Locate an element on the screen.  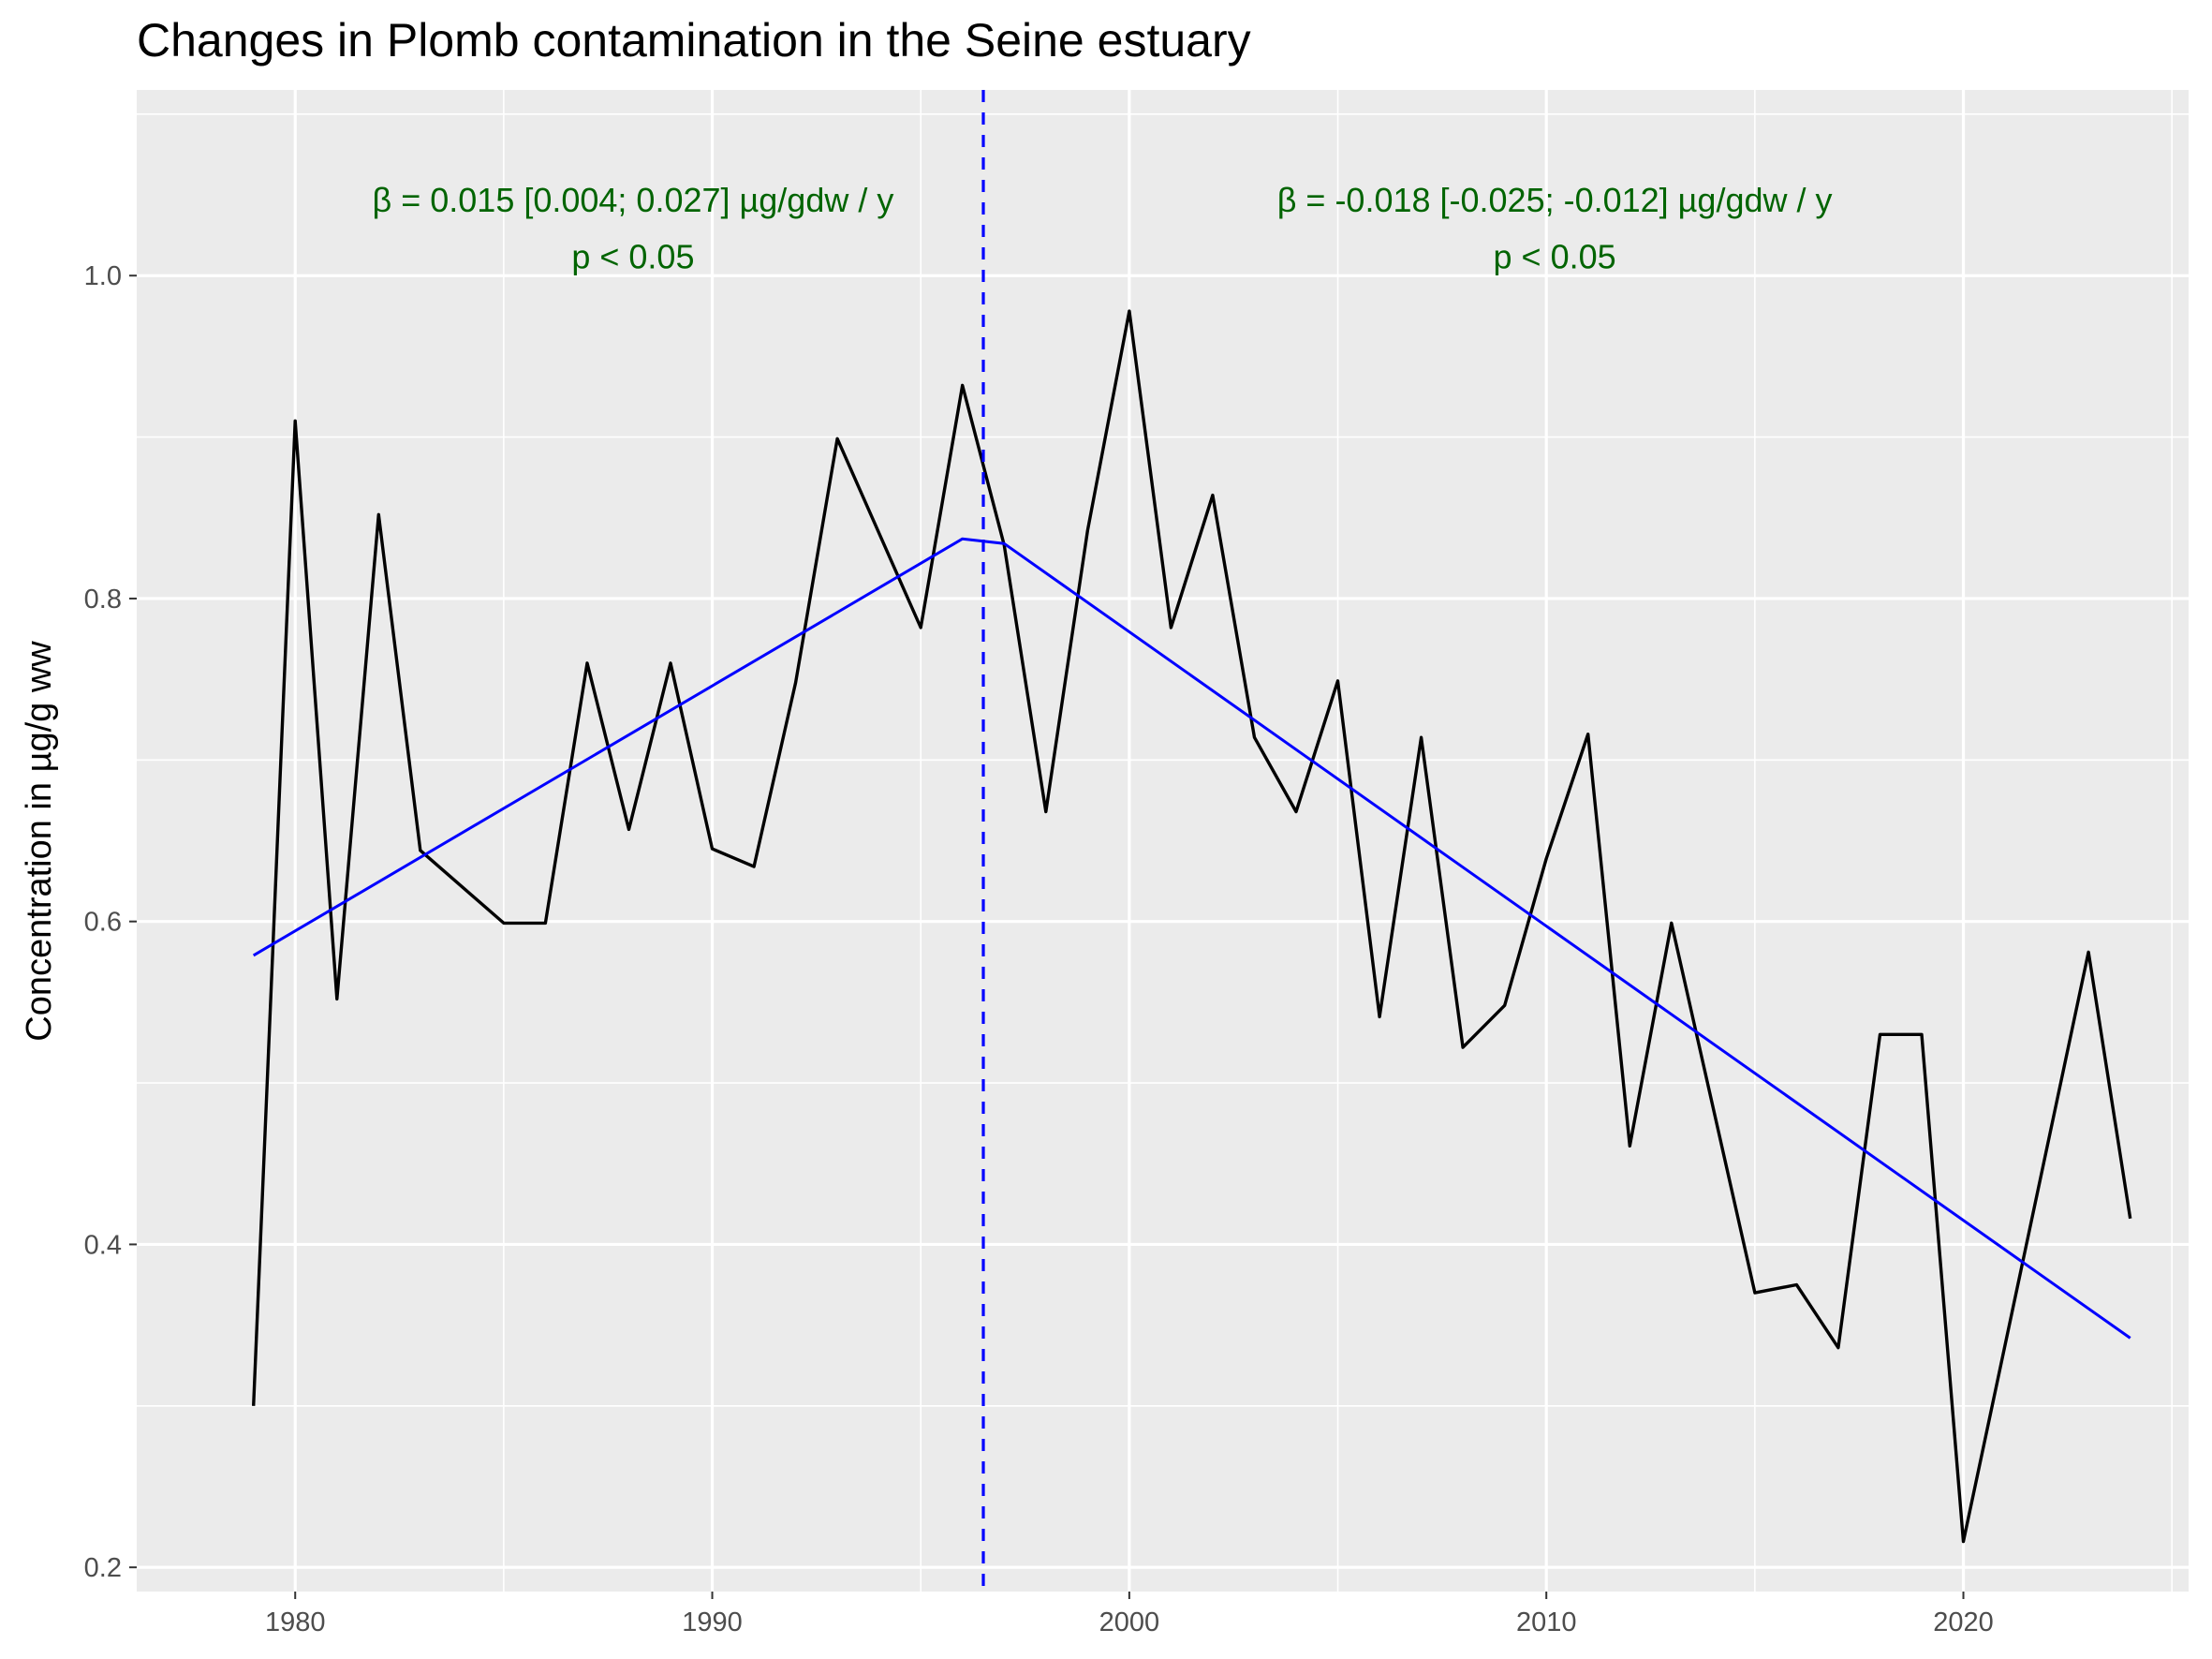
y-tick-label: 0.6 is located at coordinates (103, 923).